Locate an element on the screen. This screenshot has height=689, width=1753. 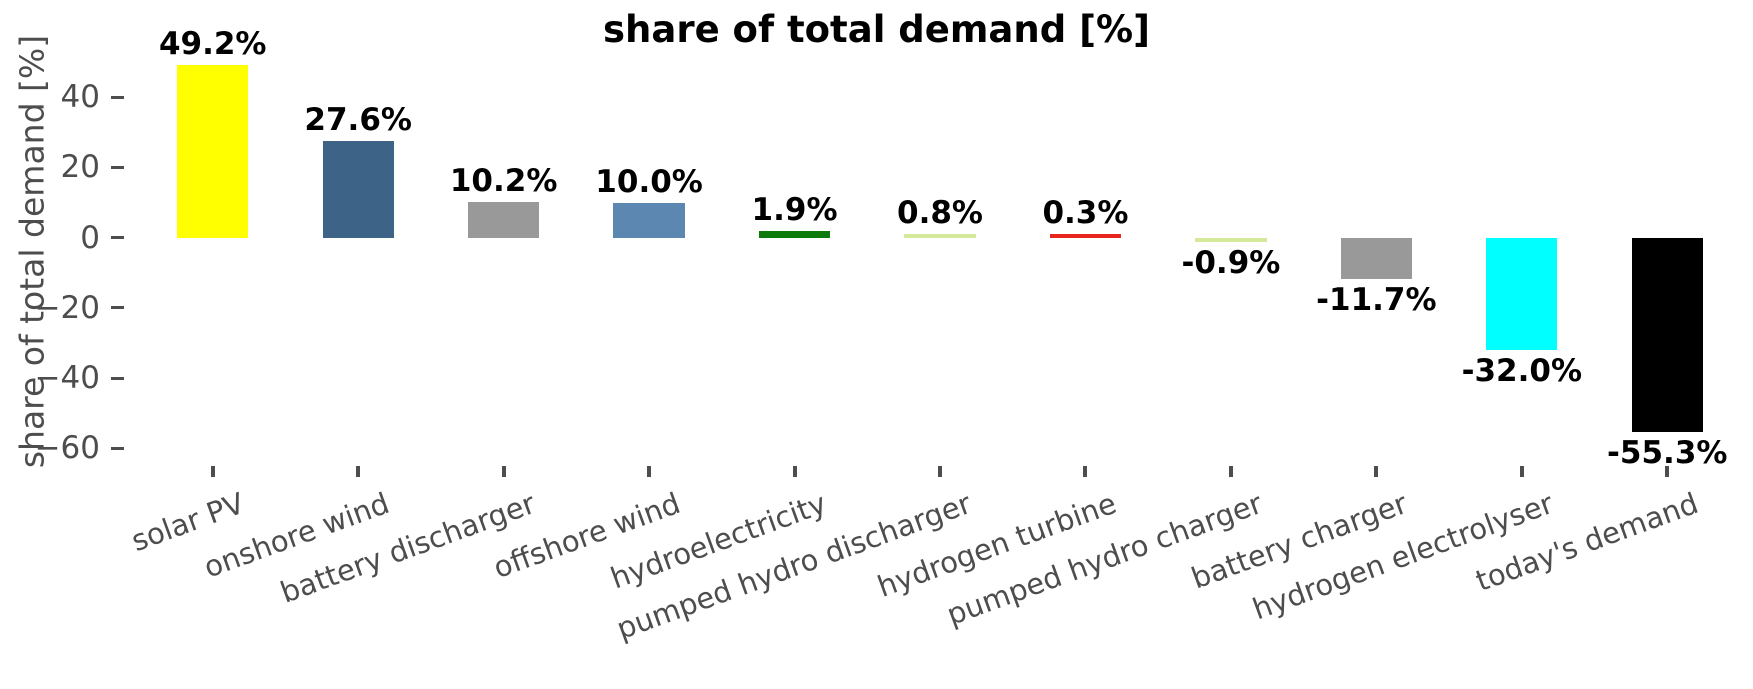
bar-value-9: -32.0% is located at coordinates (1522, 371).